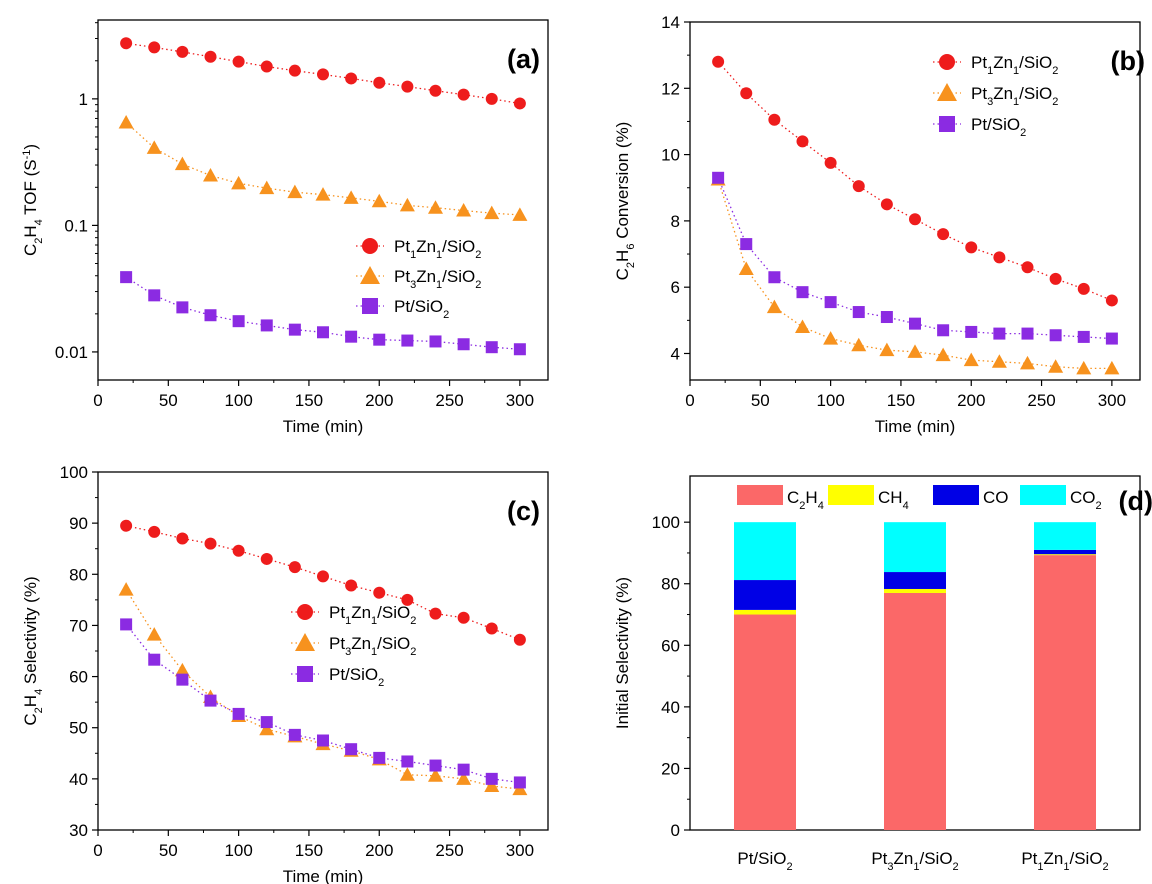  I want to click on y-tick-label: 0.01, so click(71, 352).